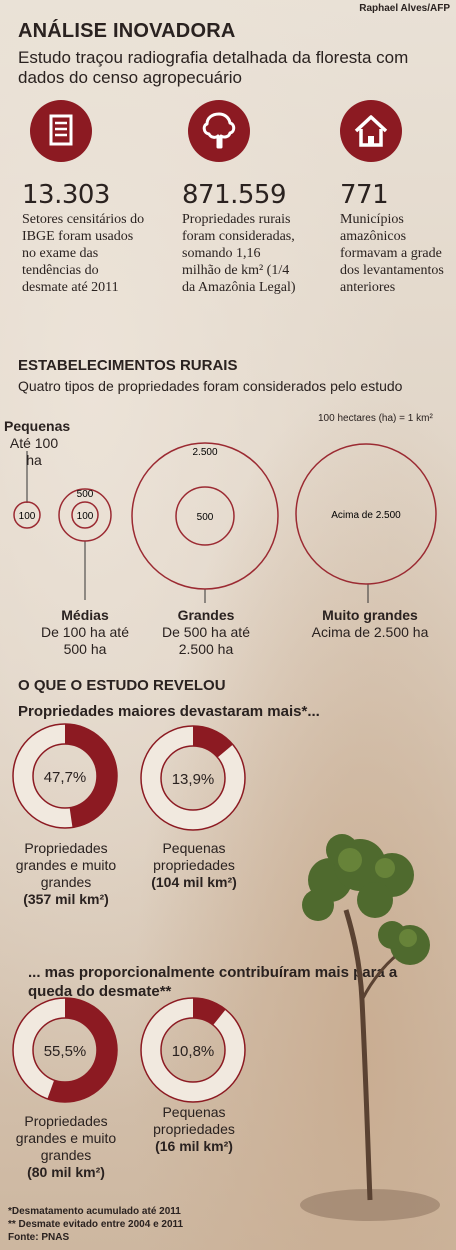 Image resolution: width=456 pixels, height=1250 pixels. I want to click on findings-title: O QUE O ESTUDO REVELOU, so click(122, 685).